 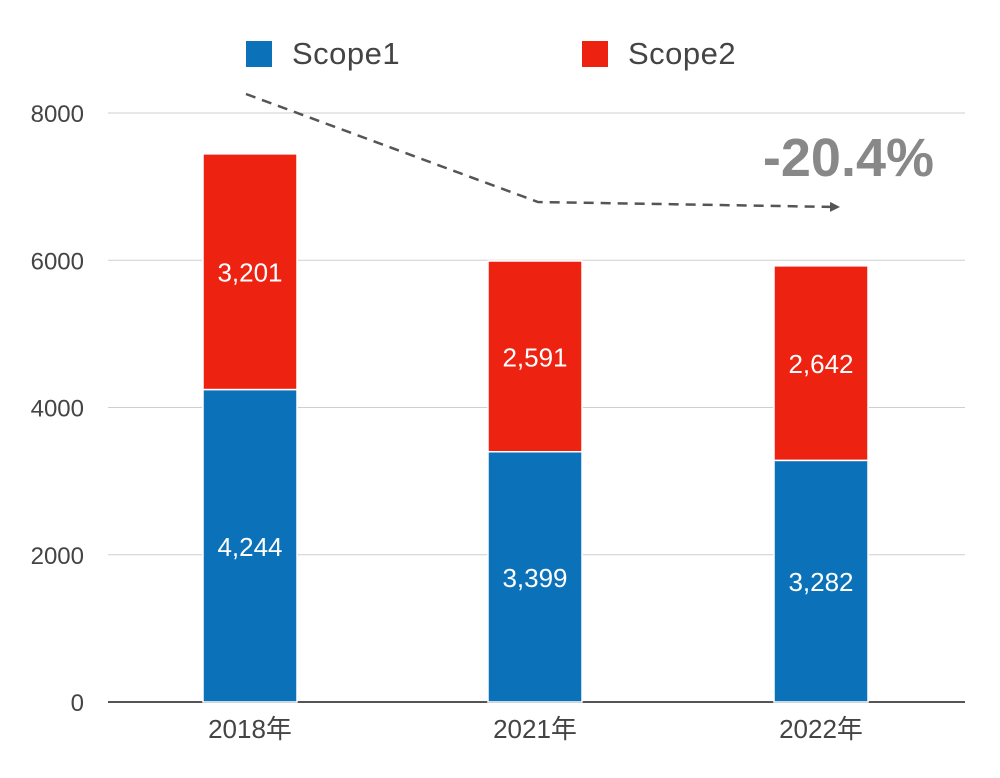 I want to click on data-label-scope2-2: 2,642, so click(x=820, y=364).